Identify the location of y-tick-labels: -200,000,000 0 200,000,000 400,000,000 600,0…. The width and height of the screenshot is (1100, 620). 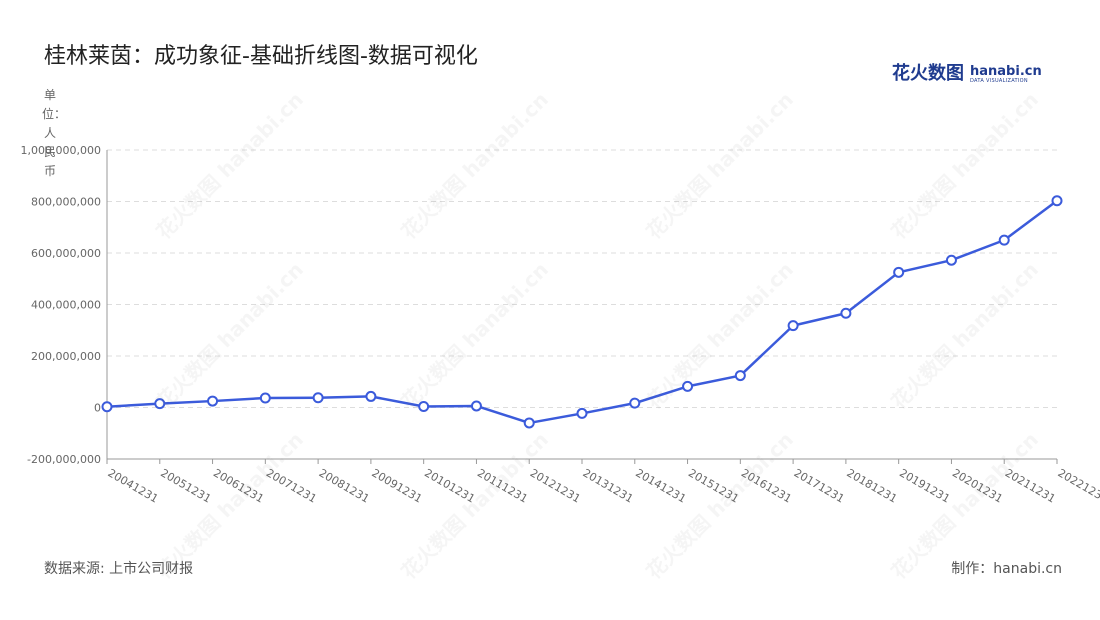
(61, 305).